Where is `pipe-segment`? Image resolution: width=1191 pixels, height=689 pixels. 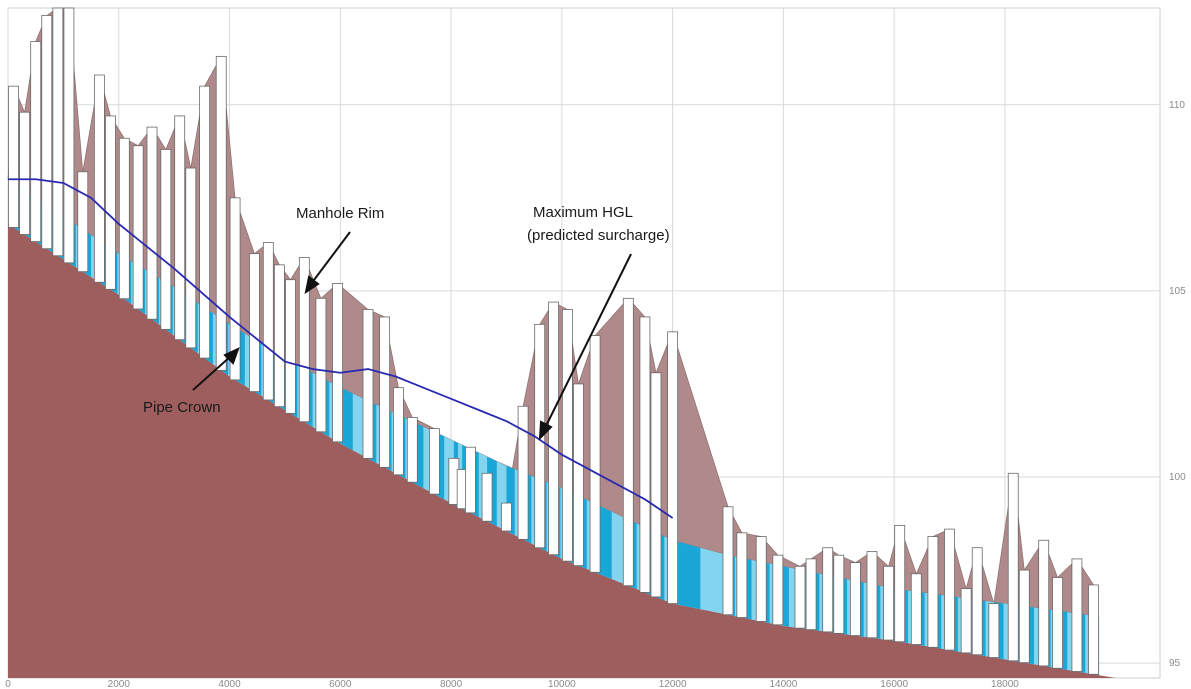
pipe-segment is located at coordinates (686, 575).